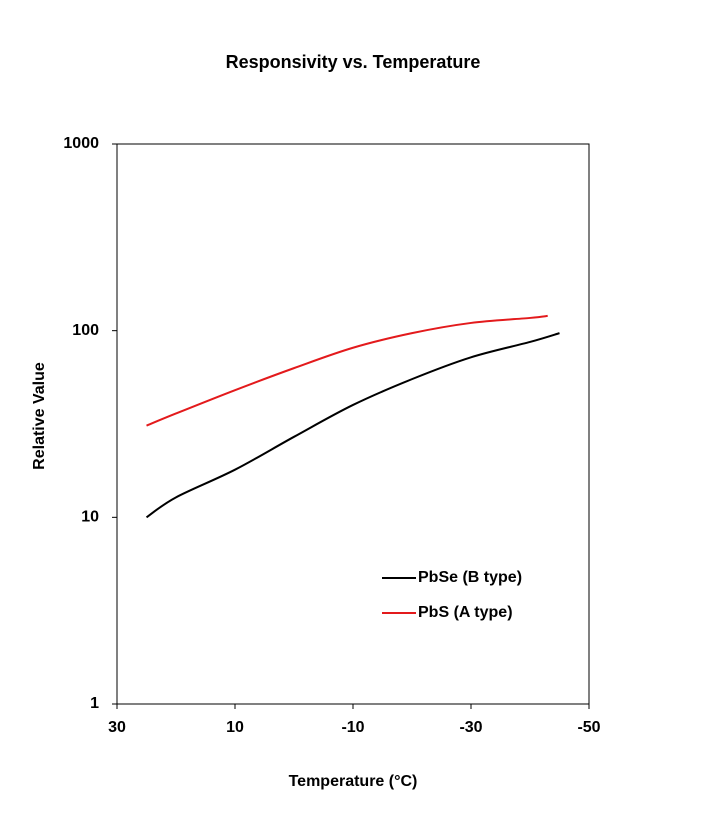 Image resolution: width=706 pixels, height=823 pixels. What do you see at coordinates (117, 727) in the screenshot?
I see `x-tick-label: 30` at bounding box center [117, 727].